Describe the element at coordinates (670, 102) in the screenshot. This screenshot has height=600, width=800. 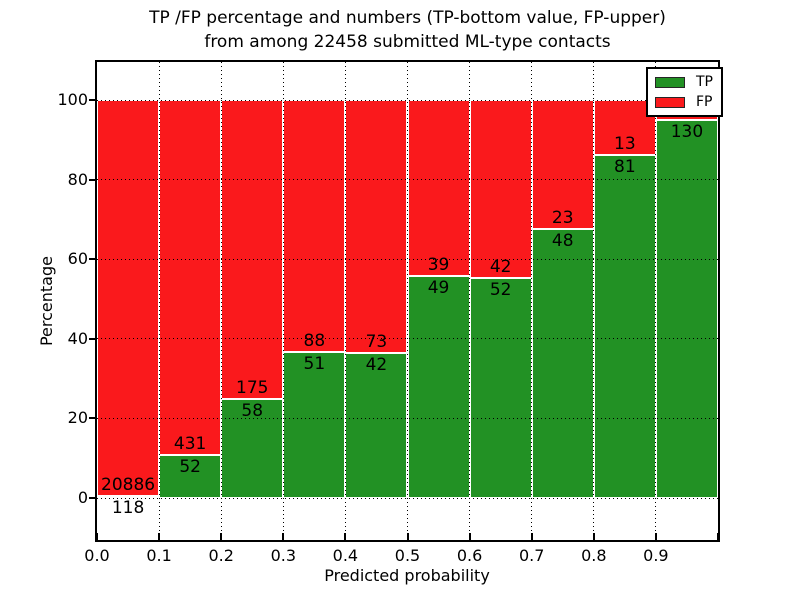
I see `fp-color-swatch` at that location.